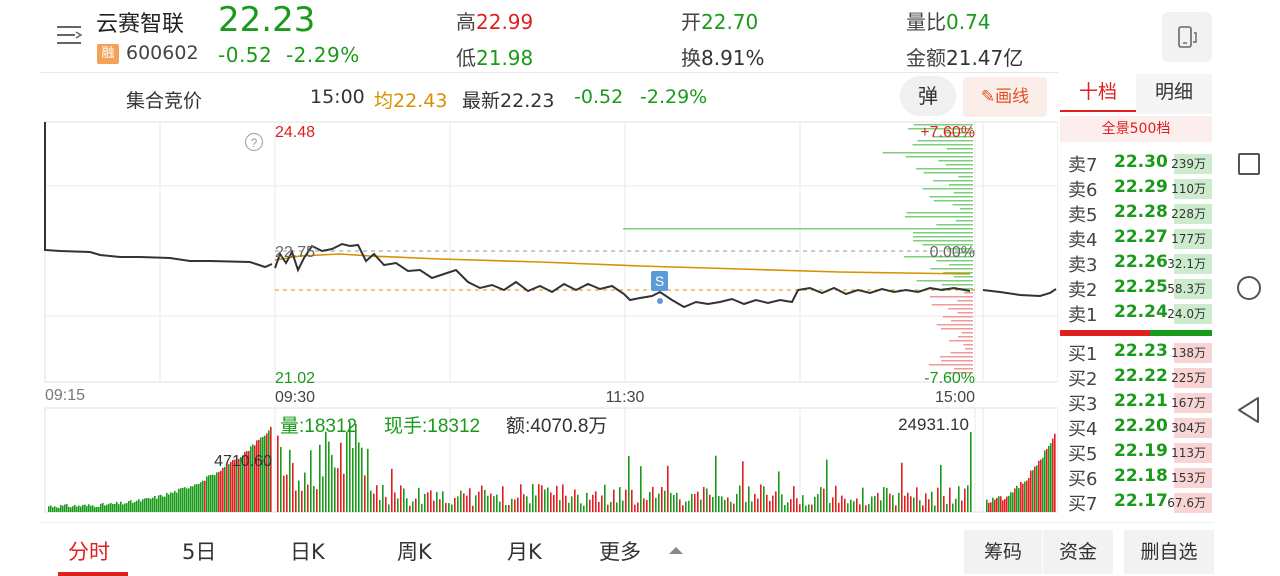 This screenshot has width=1280, height=576. Describe the element at coordinates (1249, 288) in the screenshot. I see `home-icon` at that location.